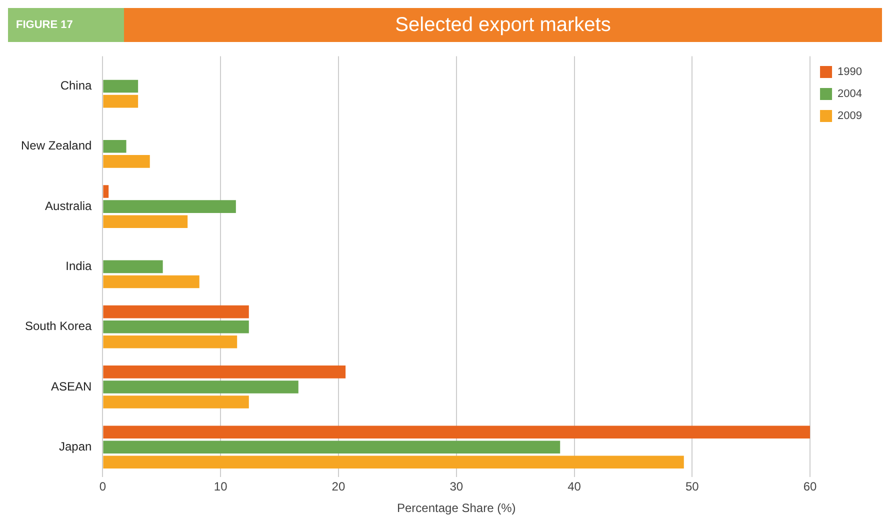 This screenshot has height=531, width=890. I want to click on x-tick-label: 0, so click(102, 487).